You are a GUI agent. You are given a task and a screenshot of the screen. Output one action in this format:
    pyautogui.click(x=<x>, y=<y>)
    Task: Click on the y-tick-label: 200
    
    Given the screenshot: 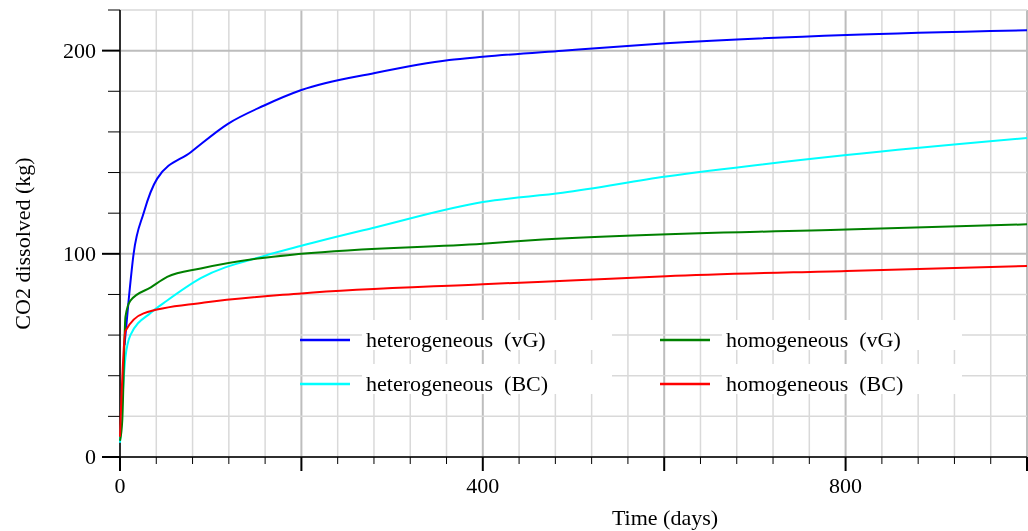 What is the action you would take?
    pyautogui.click(x=79, y=50)
    